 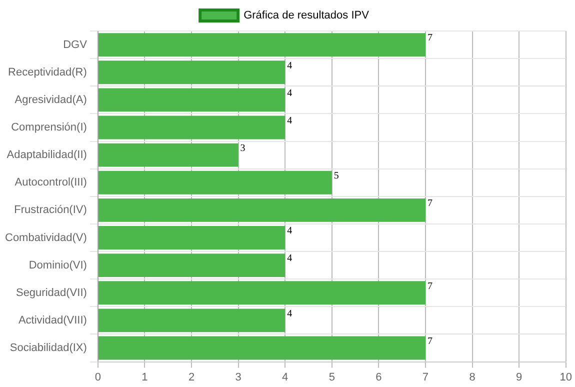 What do you see at coordinates (97, 377) in the screenshot?
I see `x-tick-label: 0` at bounding box center [97, 377].